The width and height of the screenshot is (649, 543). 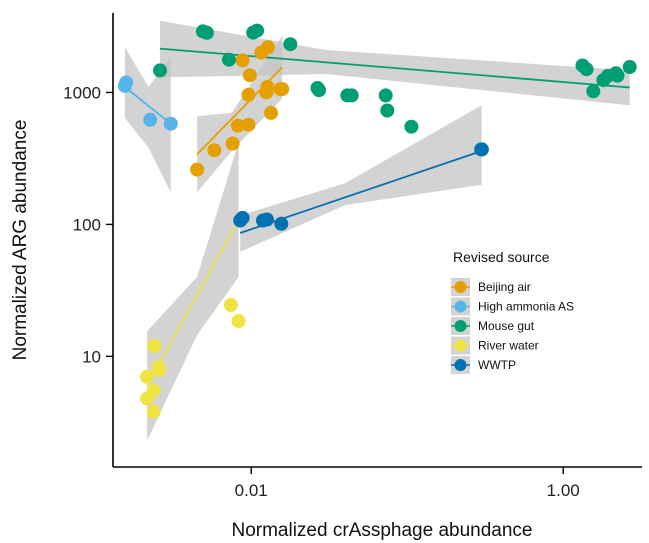 I want to click on y-tick-label: 10, so click(x=91, y=356).